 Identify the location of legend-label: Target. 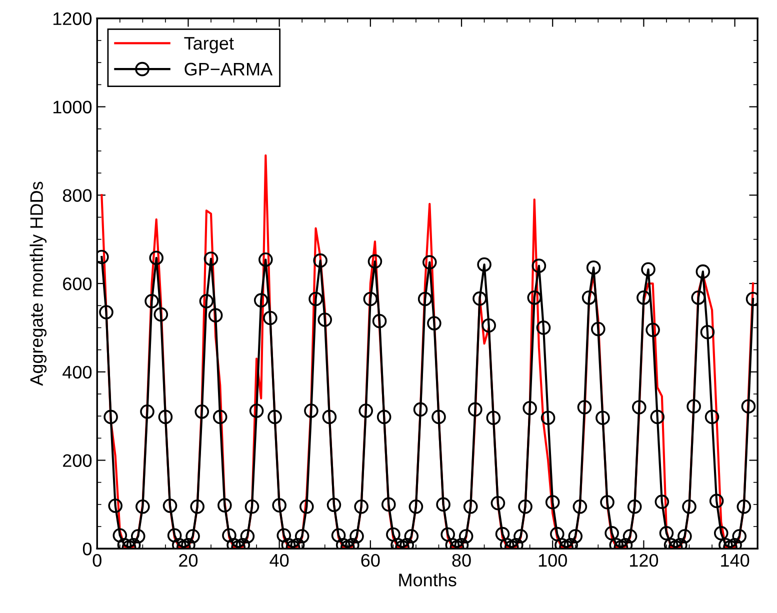
(209, 45).